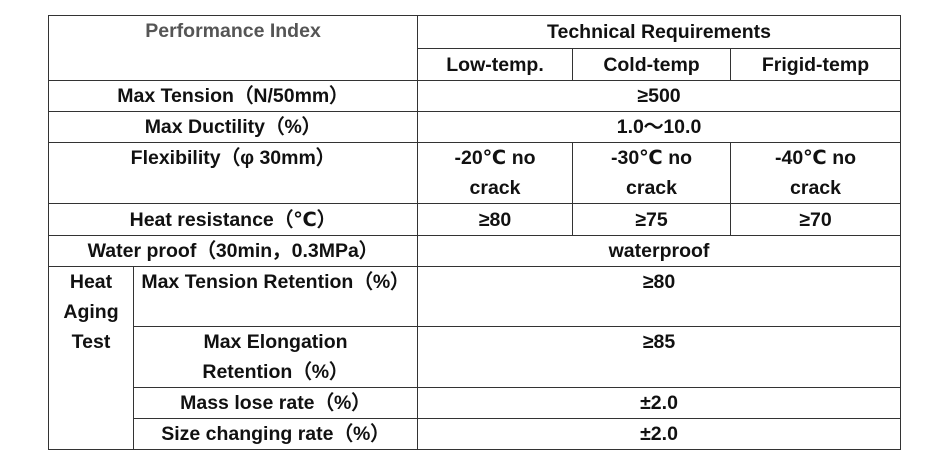 This screenshot has height=471, width=927. I want to click on cell: ≥70, so click(816, 219).